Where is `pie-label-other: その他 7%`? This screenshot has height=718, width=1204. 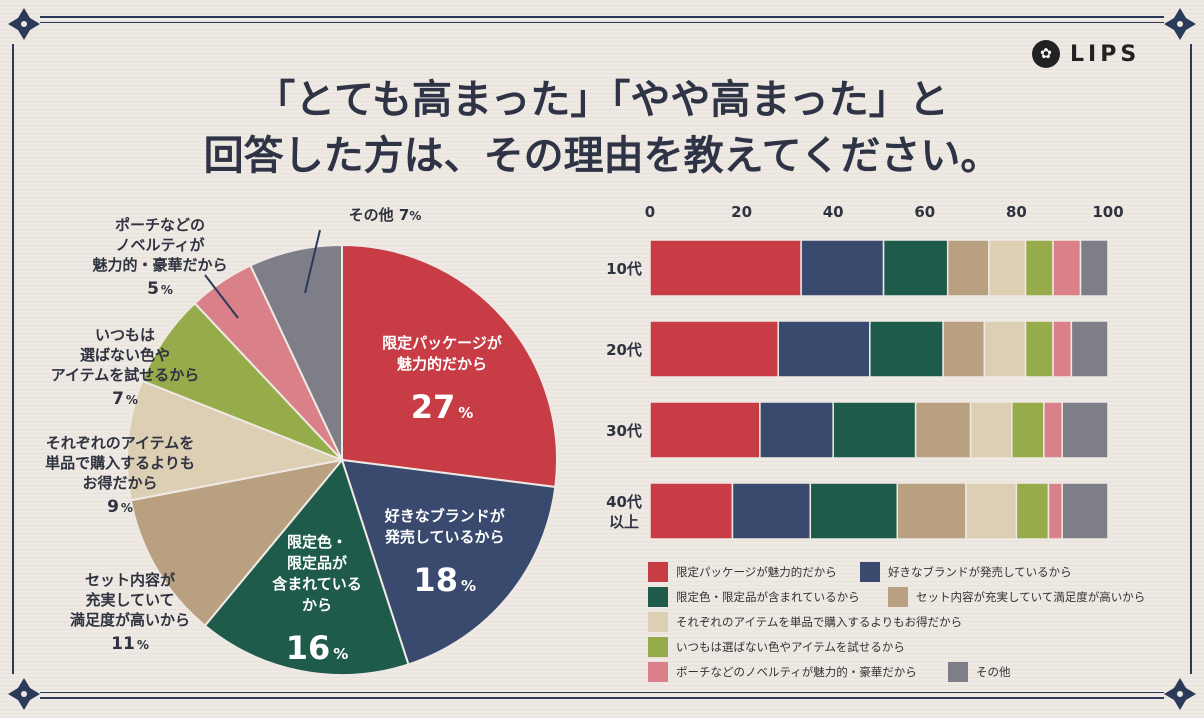 pie-label-other: その他 7% is located at coordinates (385, 215).